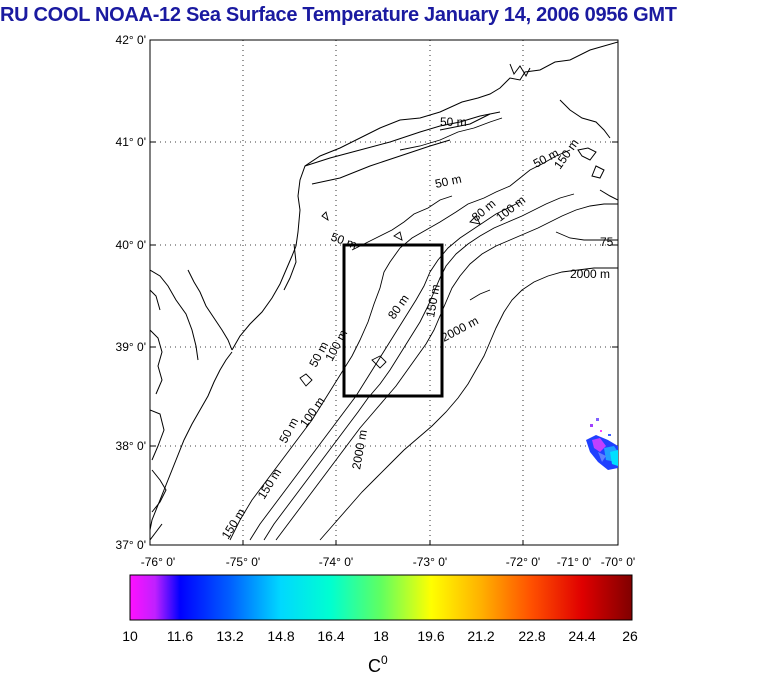 The width and height of the screenshot is (769, 680). What do you see at coordinates (618, 562) in the screenshot?
I see `lon-label-70: -70° 0'` at bounding box center [618, 562].